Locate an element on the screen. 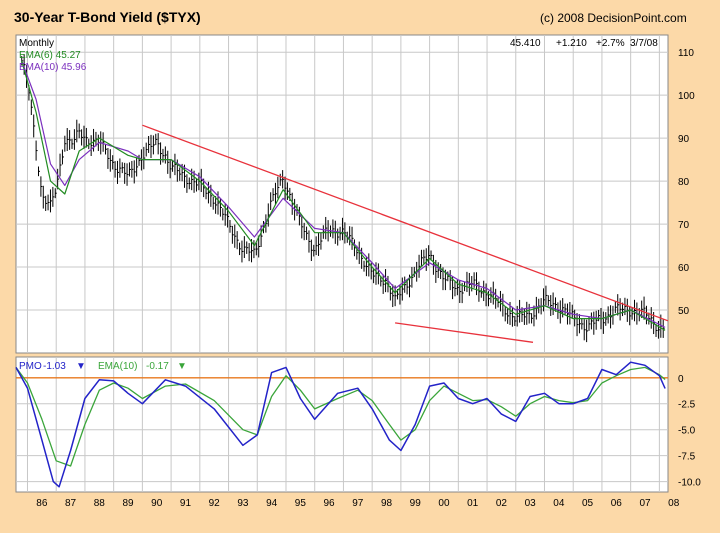  price-y-tick-label: 70 is located at coordinates (684, 225).